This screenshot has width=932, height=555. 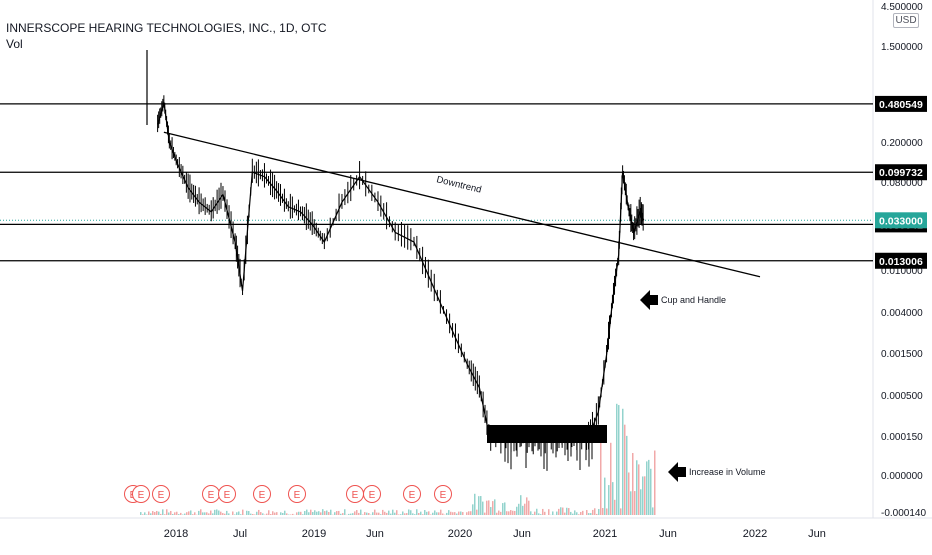 I want to click on trendline-label: Downtrend, so click(x=458, y=184).